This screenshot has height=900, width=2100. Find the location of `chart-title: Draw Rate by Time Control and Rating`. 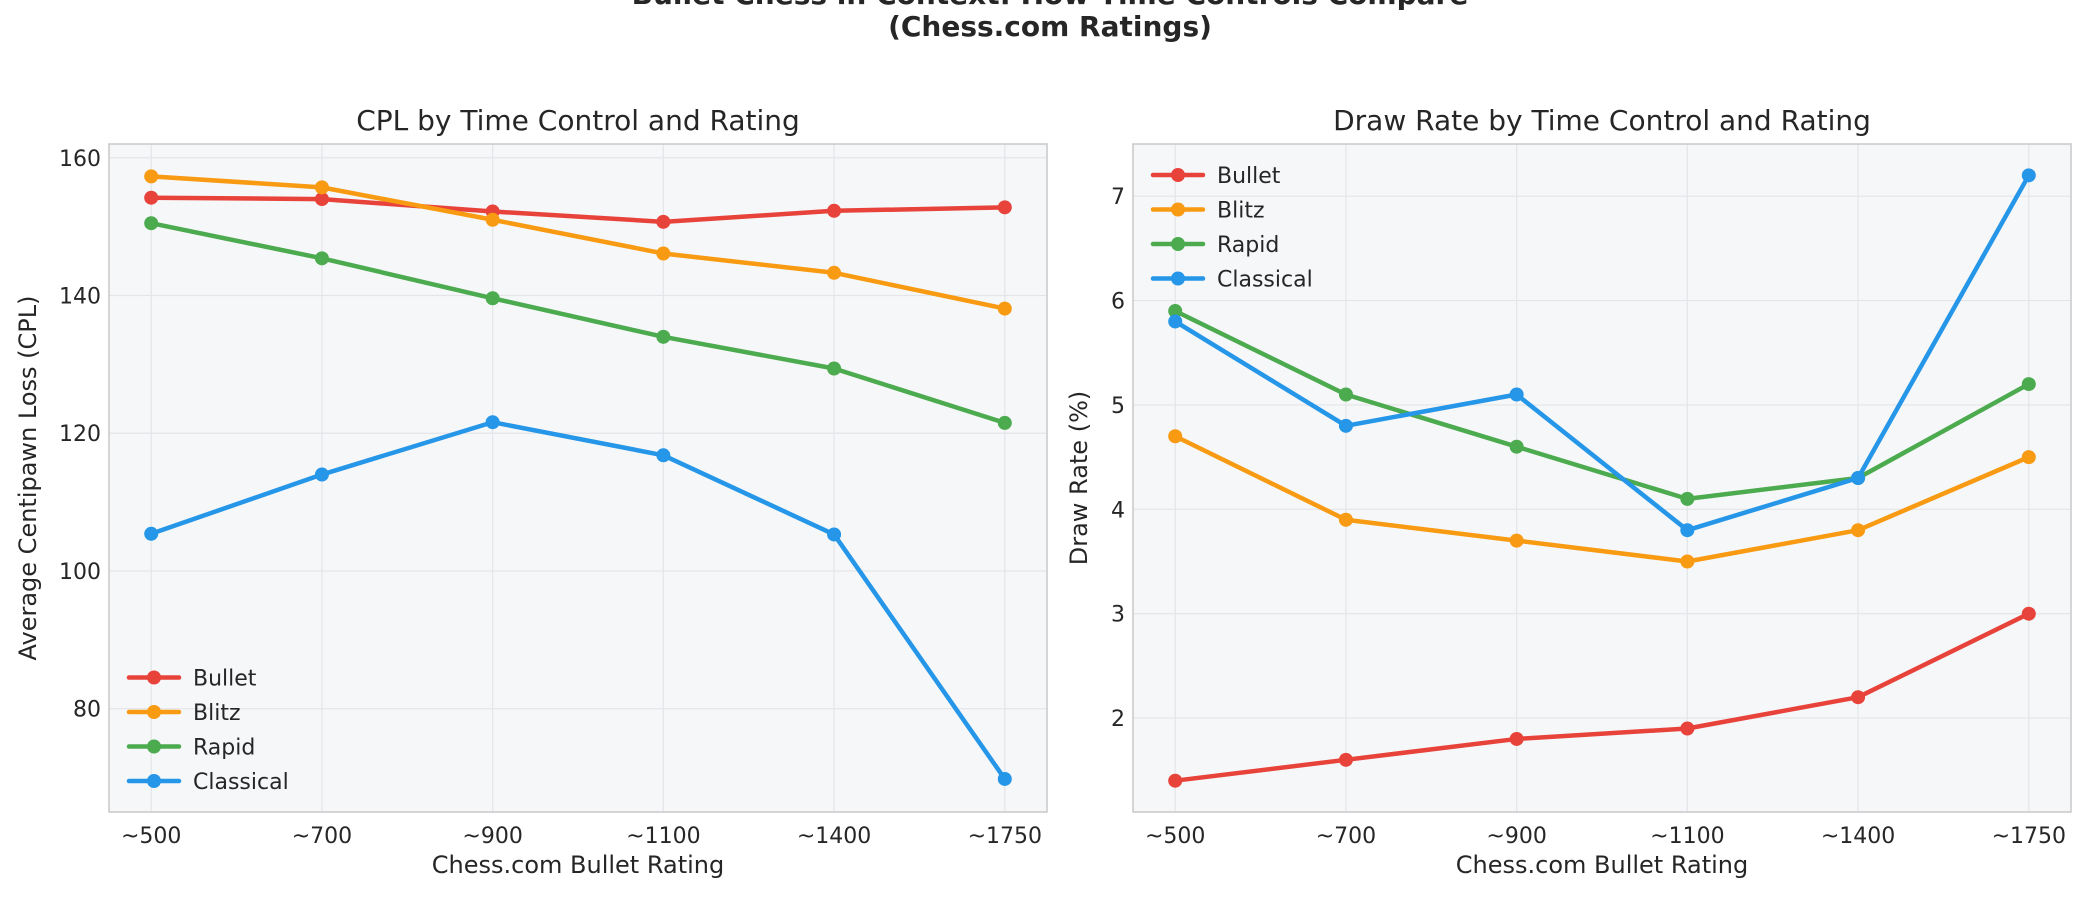

chart-title: Draw Rate by Time Control and Rating is located at coordinates (1602, 120).